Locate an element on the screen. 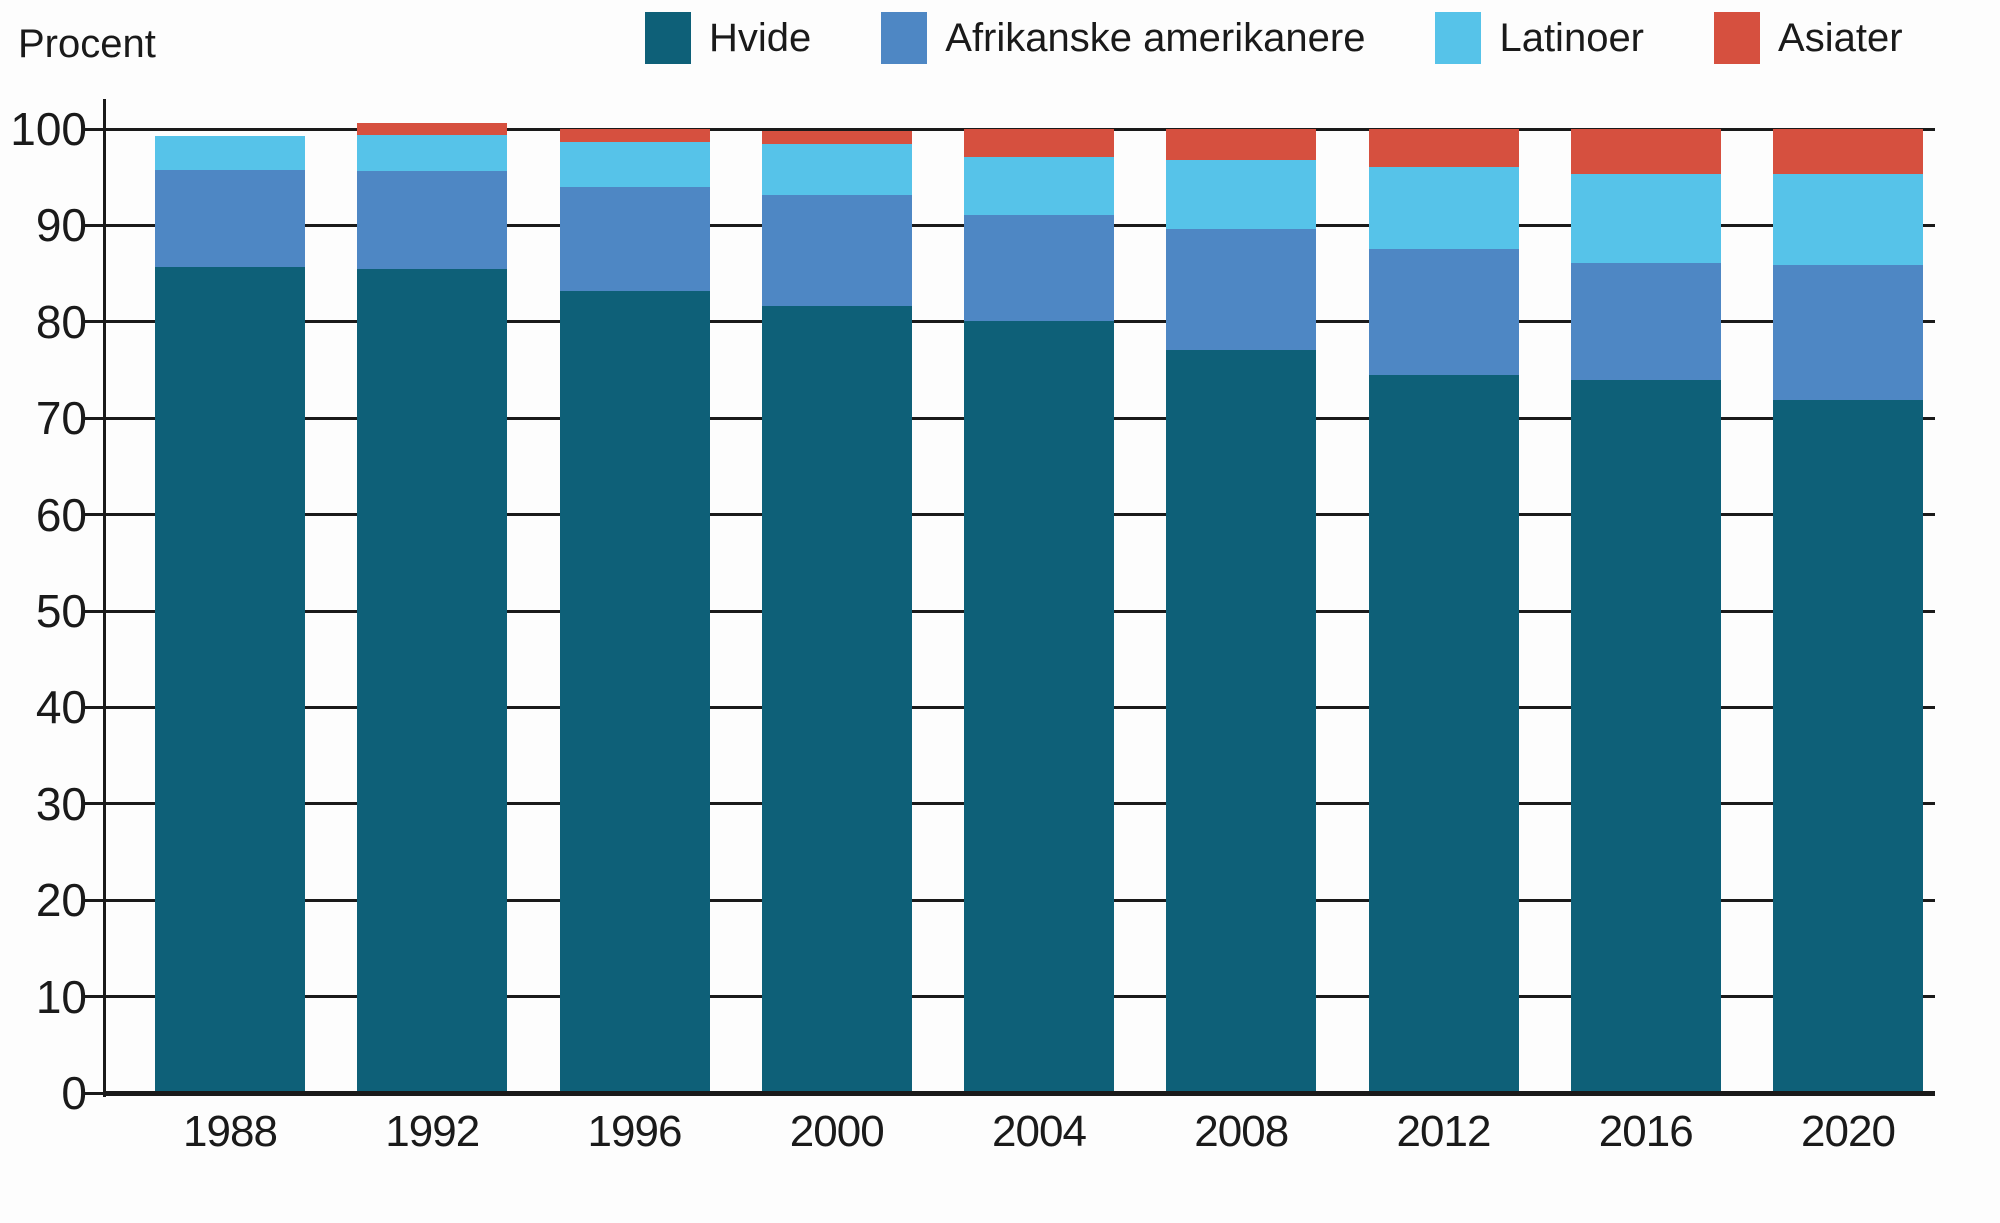 The height and width of the screenshot is (1223, 2000). bar-1996 is located at coordinates (634, 611).